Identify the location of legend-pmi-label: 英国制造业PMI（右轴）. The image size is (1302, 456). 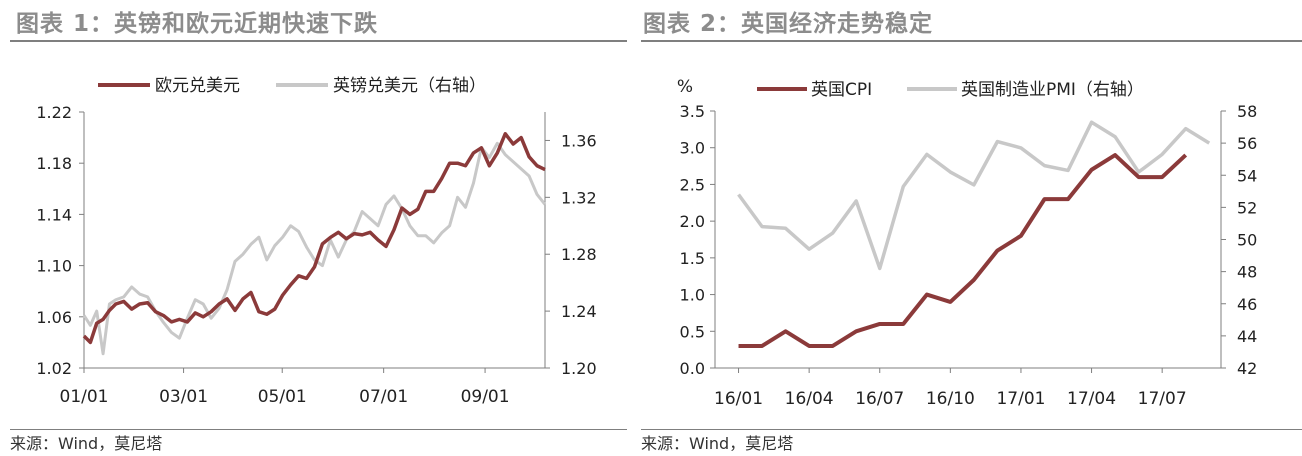
(1052, 90).